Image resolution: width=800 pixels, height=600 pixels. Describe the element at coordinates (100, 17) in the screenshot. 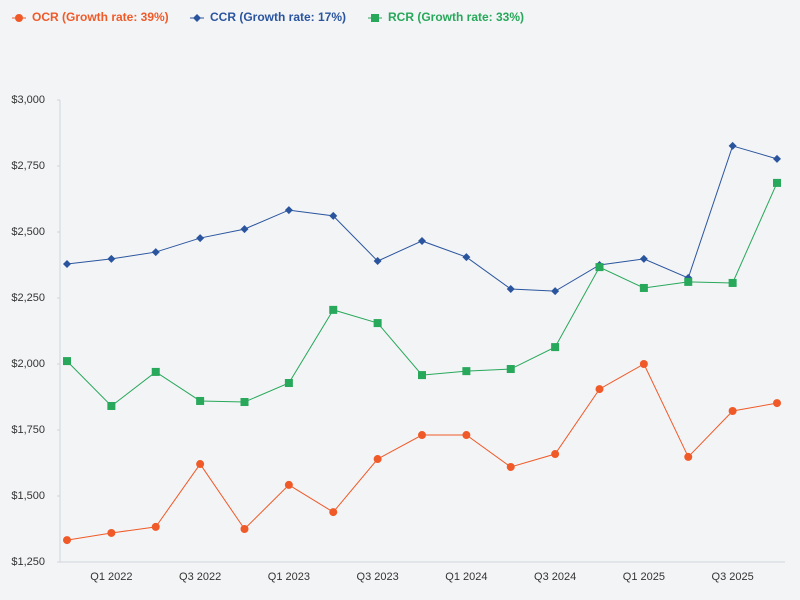

I see `legend-label: OCR (Growth rate: 39%)` at that location.